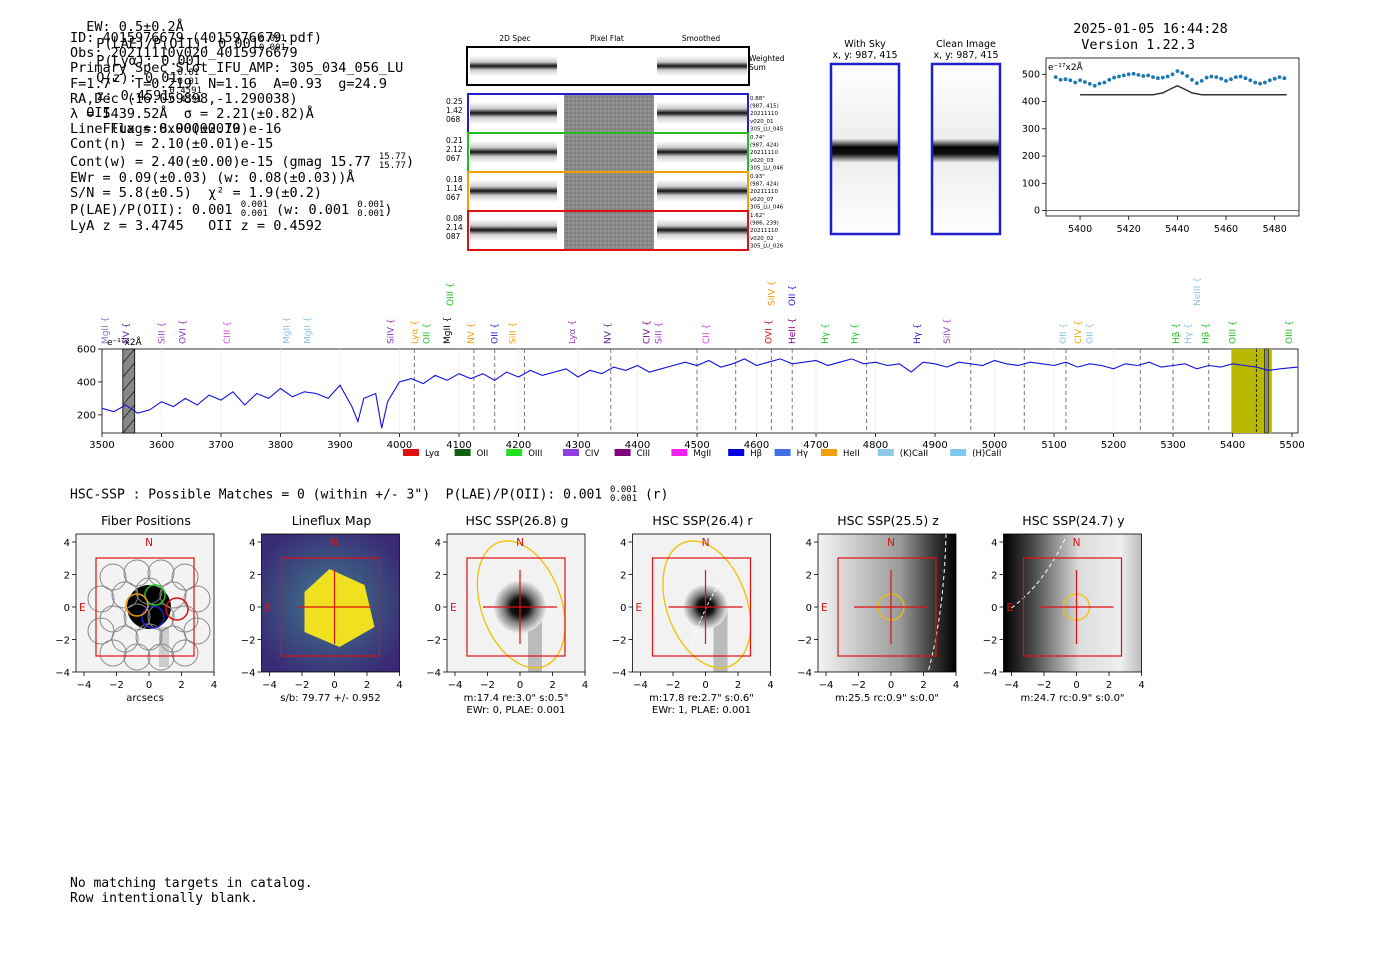 This screenshot has height=953, width=1400. I want to click on full-ytick-label: 600, so click(86, 350).